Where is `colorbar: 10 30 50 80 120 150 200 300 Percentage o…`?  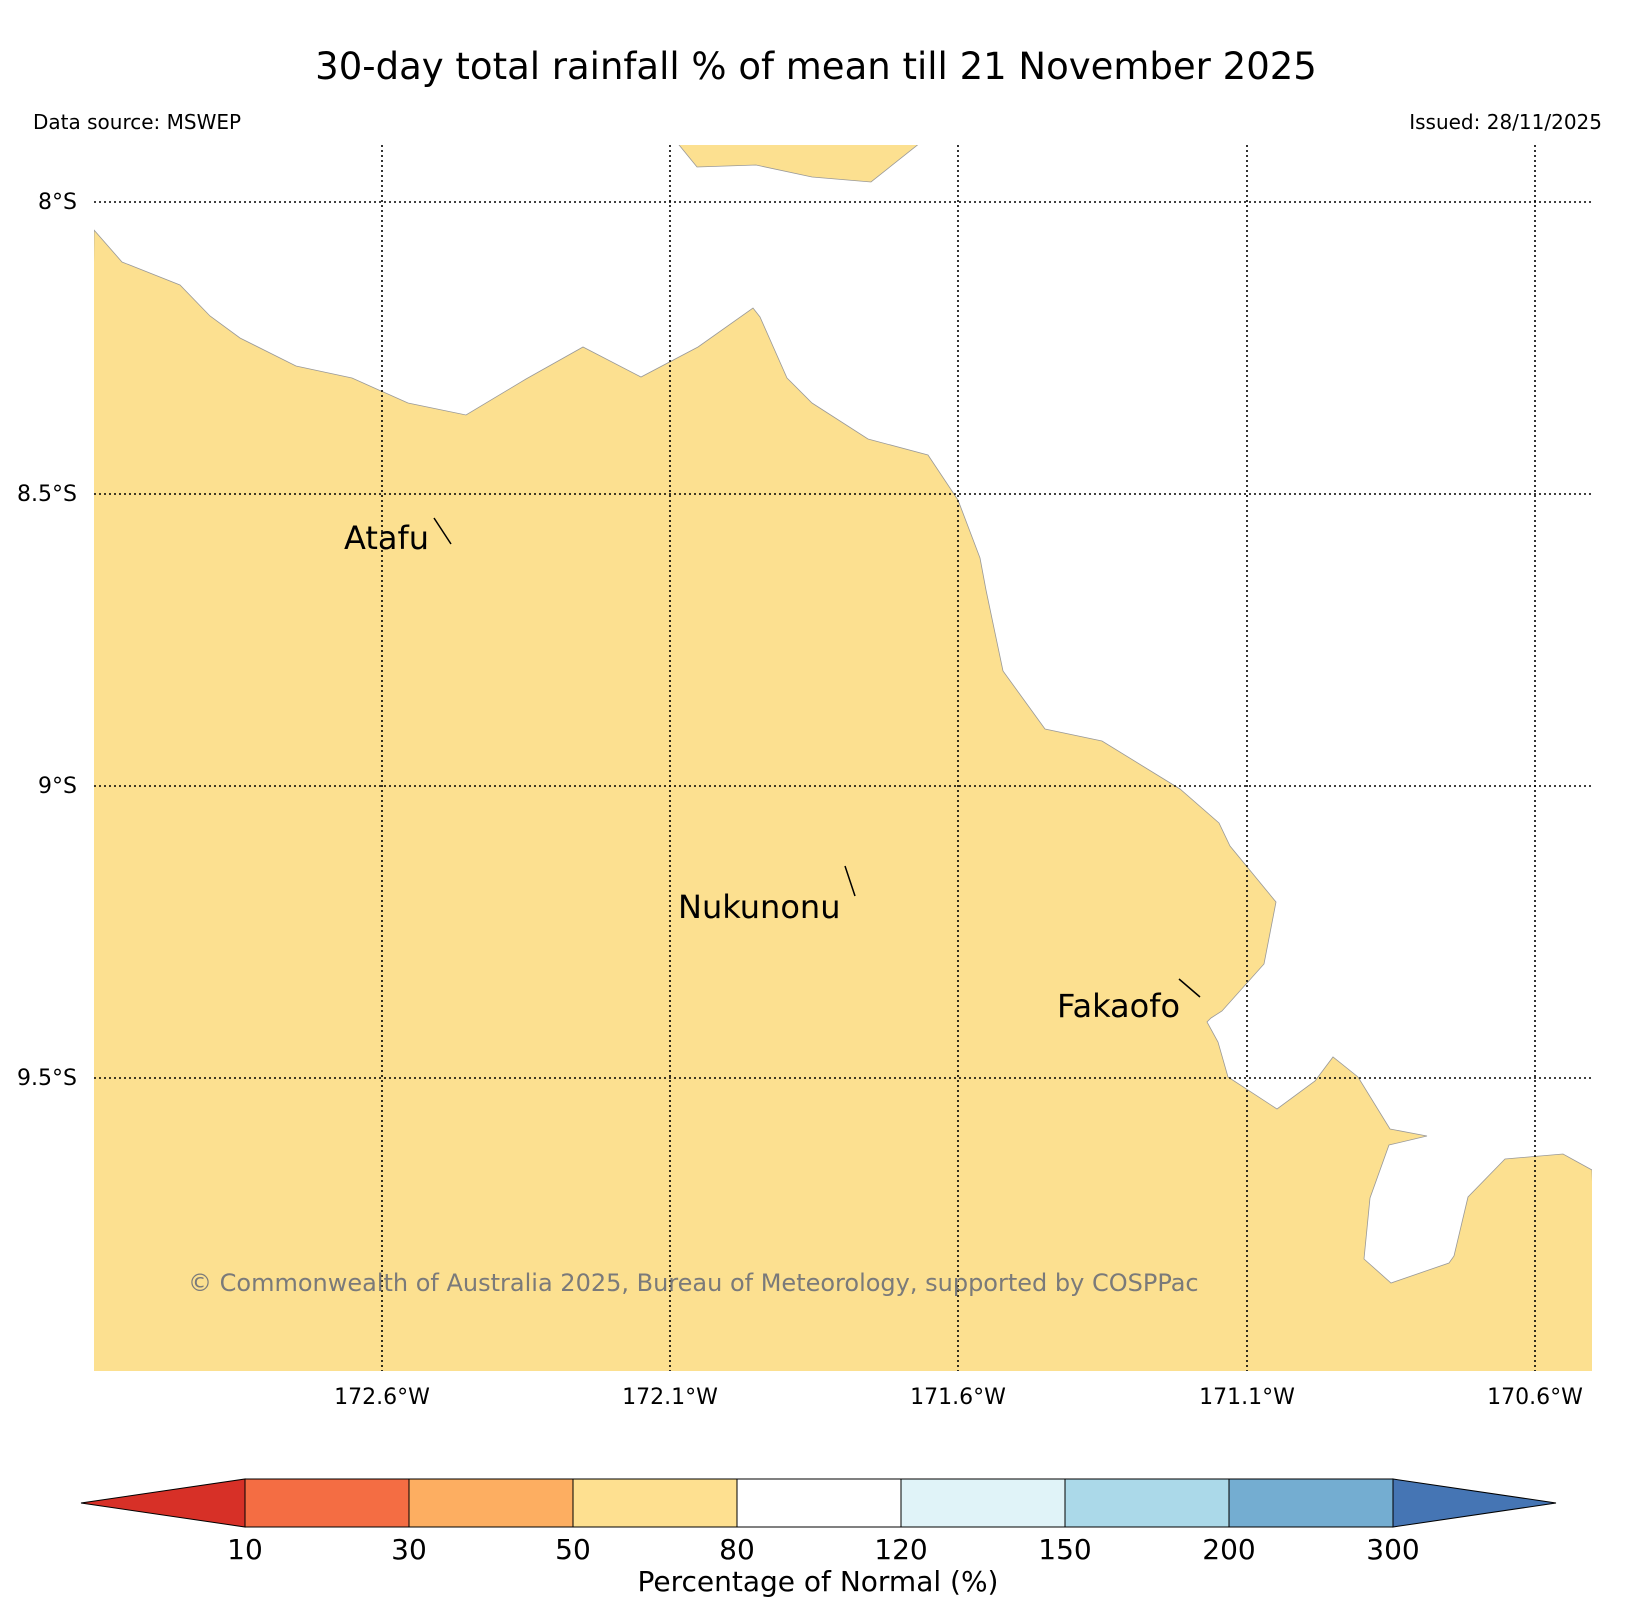
colorbar: 10 30 50 80 120 150 200 300 Percentage o… is located at coordinates (818, 1538).